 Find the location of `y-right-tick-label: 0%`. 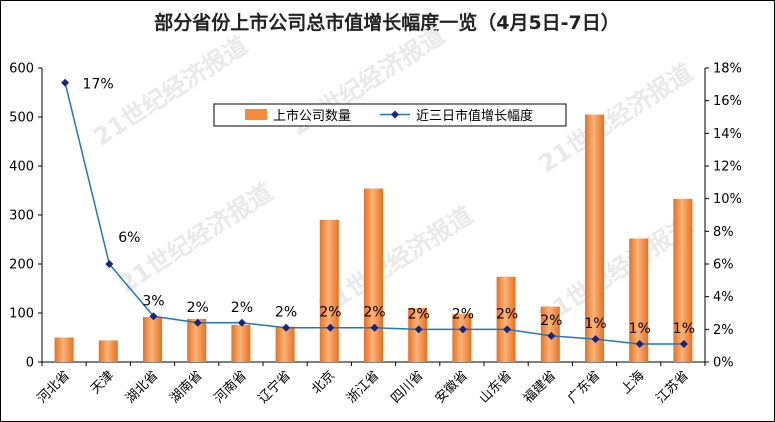

y-right-tick-label: 0% is located at coordinates (723, 363).